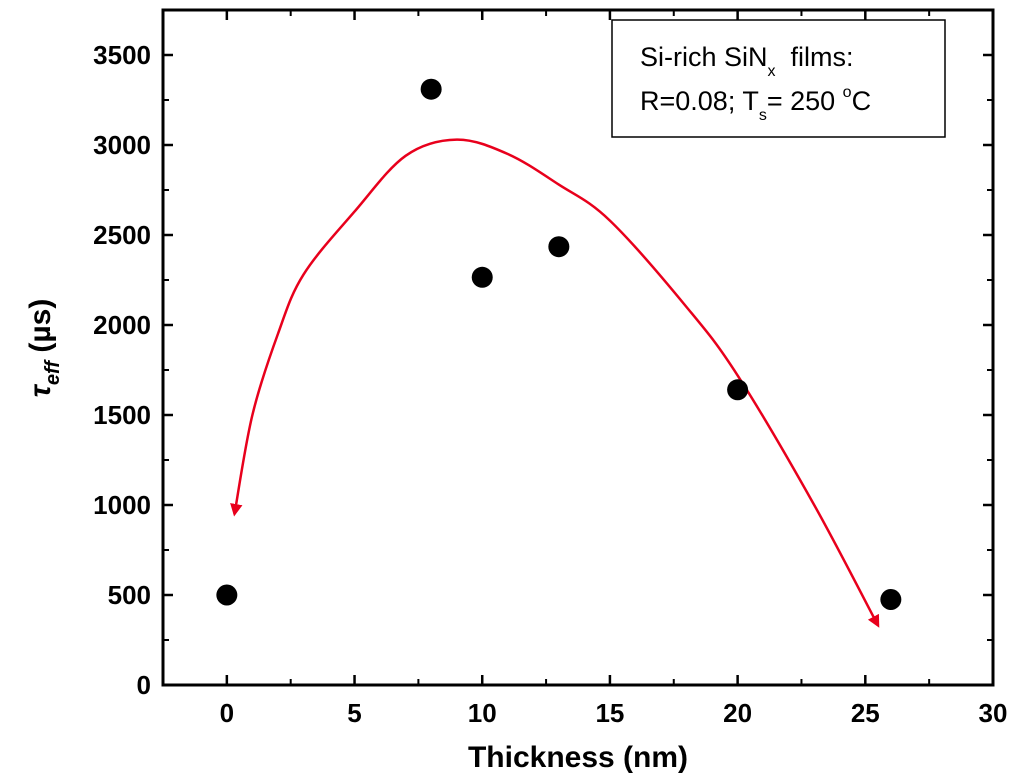 This screenshot has width=1016, height=780. Describe the element at coordinates (122, 415) in the screenshot. I see `y-tick-label: 1500` at that location.